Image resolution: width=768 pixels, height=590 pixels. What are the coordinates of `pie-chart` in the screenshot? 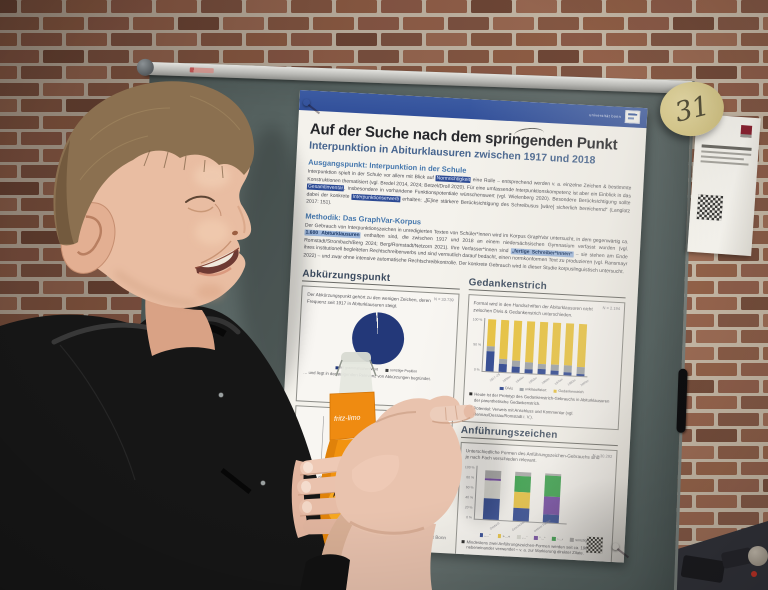 It's located at (378, 339).